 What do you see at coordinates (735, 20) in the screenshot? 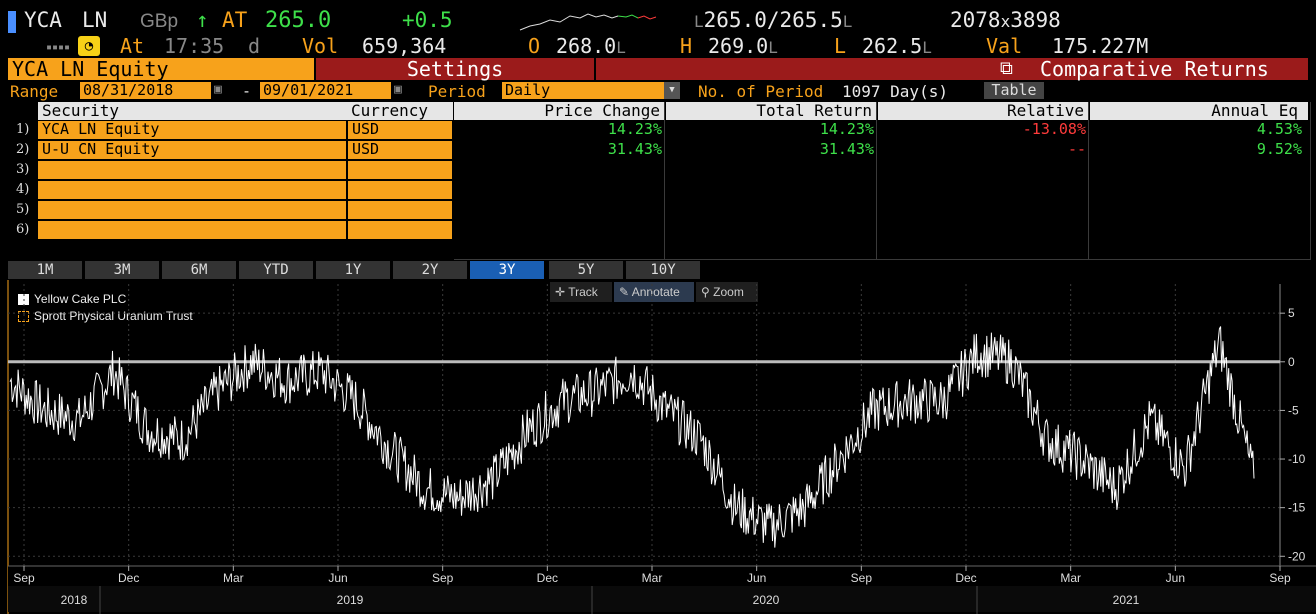
I see `bid-value: 265.0` at bounding box center [735, 20].